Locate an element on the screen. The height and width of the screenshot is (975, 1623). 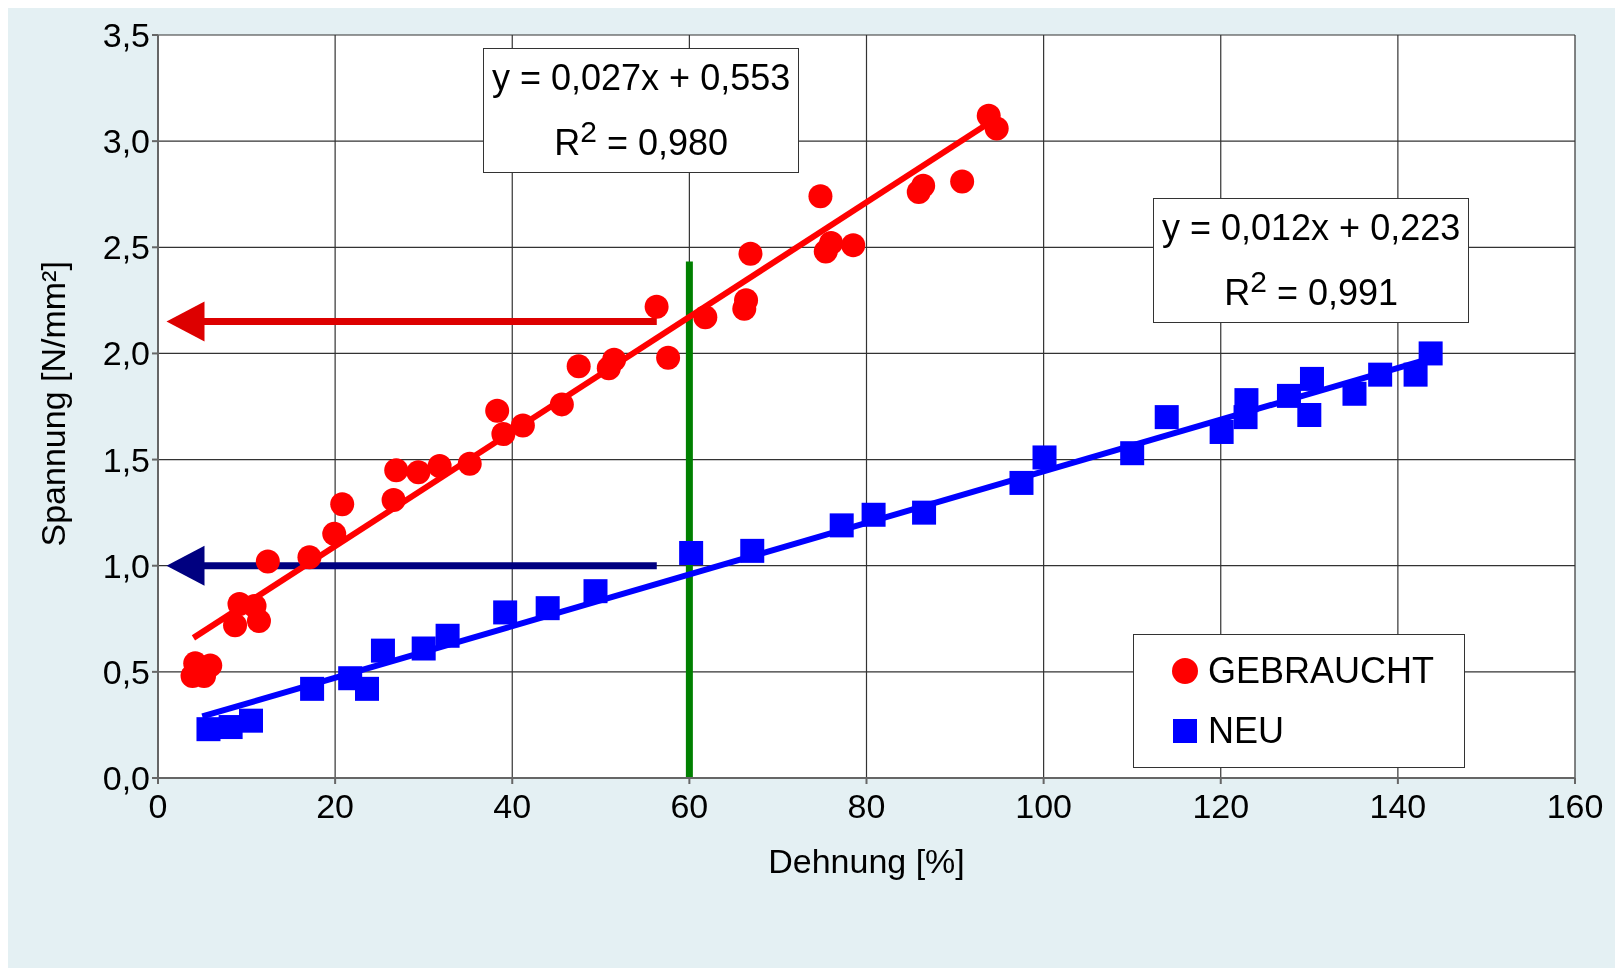
x-axis-title: Dehnung [%] is located at coordinates (866, 861).